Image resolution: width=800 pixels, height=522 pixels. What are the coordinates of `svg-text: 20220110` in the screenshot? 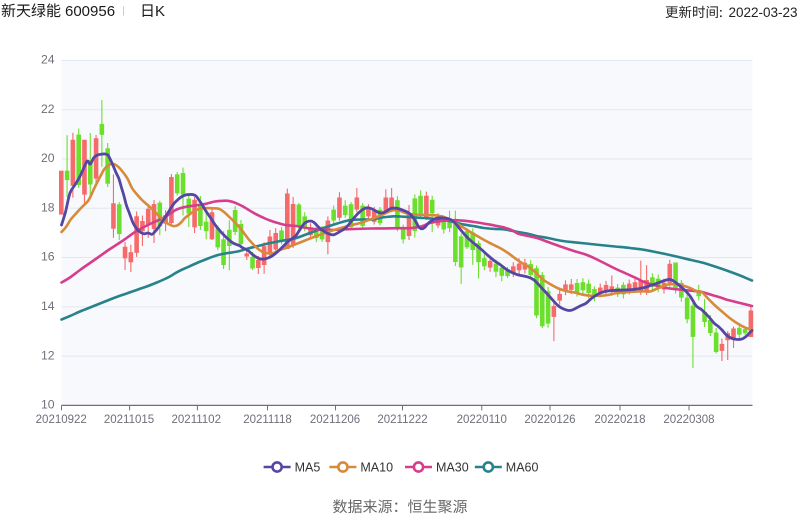 It's located at (482, 420).